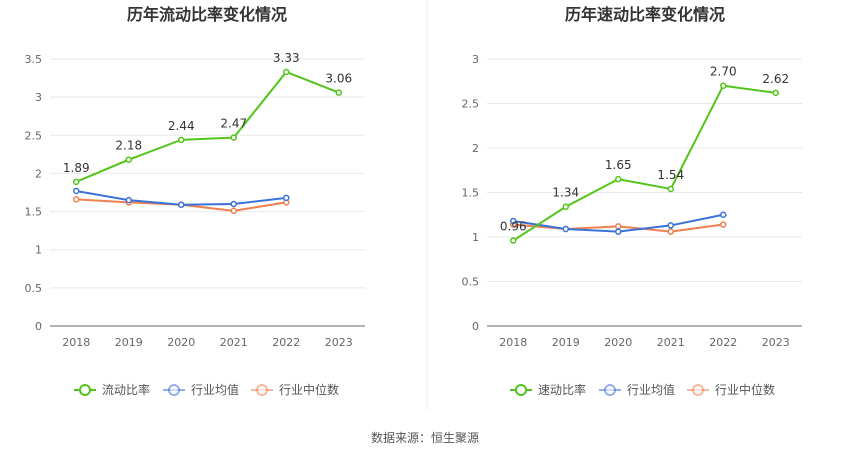 This screenshot has width=850, height=459. What do you see at coordinates (128, 146) in the screenshot?
I see `data-label: 2.18` at bounding box center [128, 146].